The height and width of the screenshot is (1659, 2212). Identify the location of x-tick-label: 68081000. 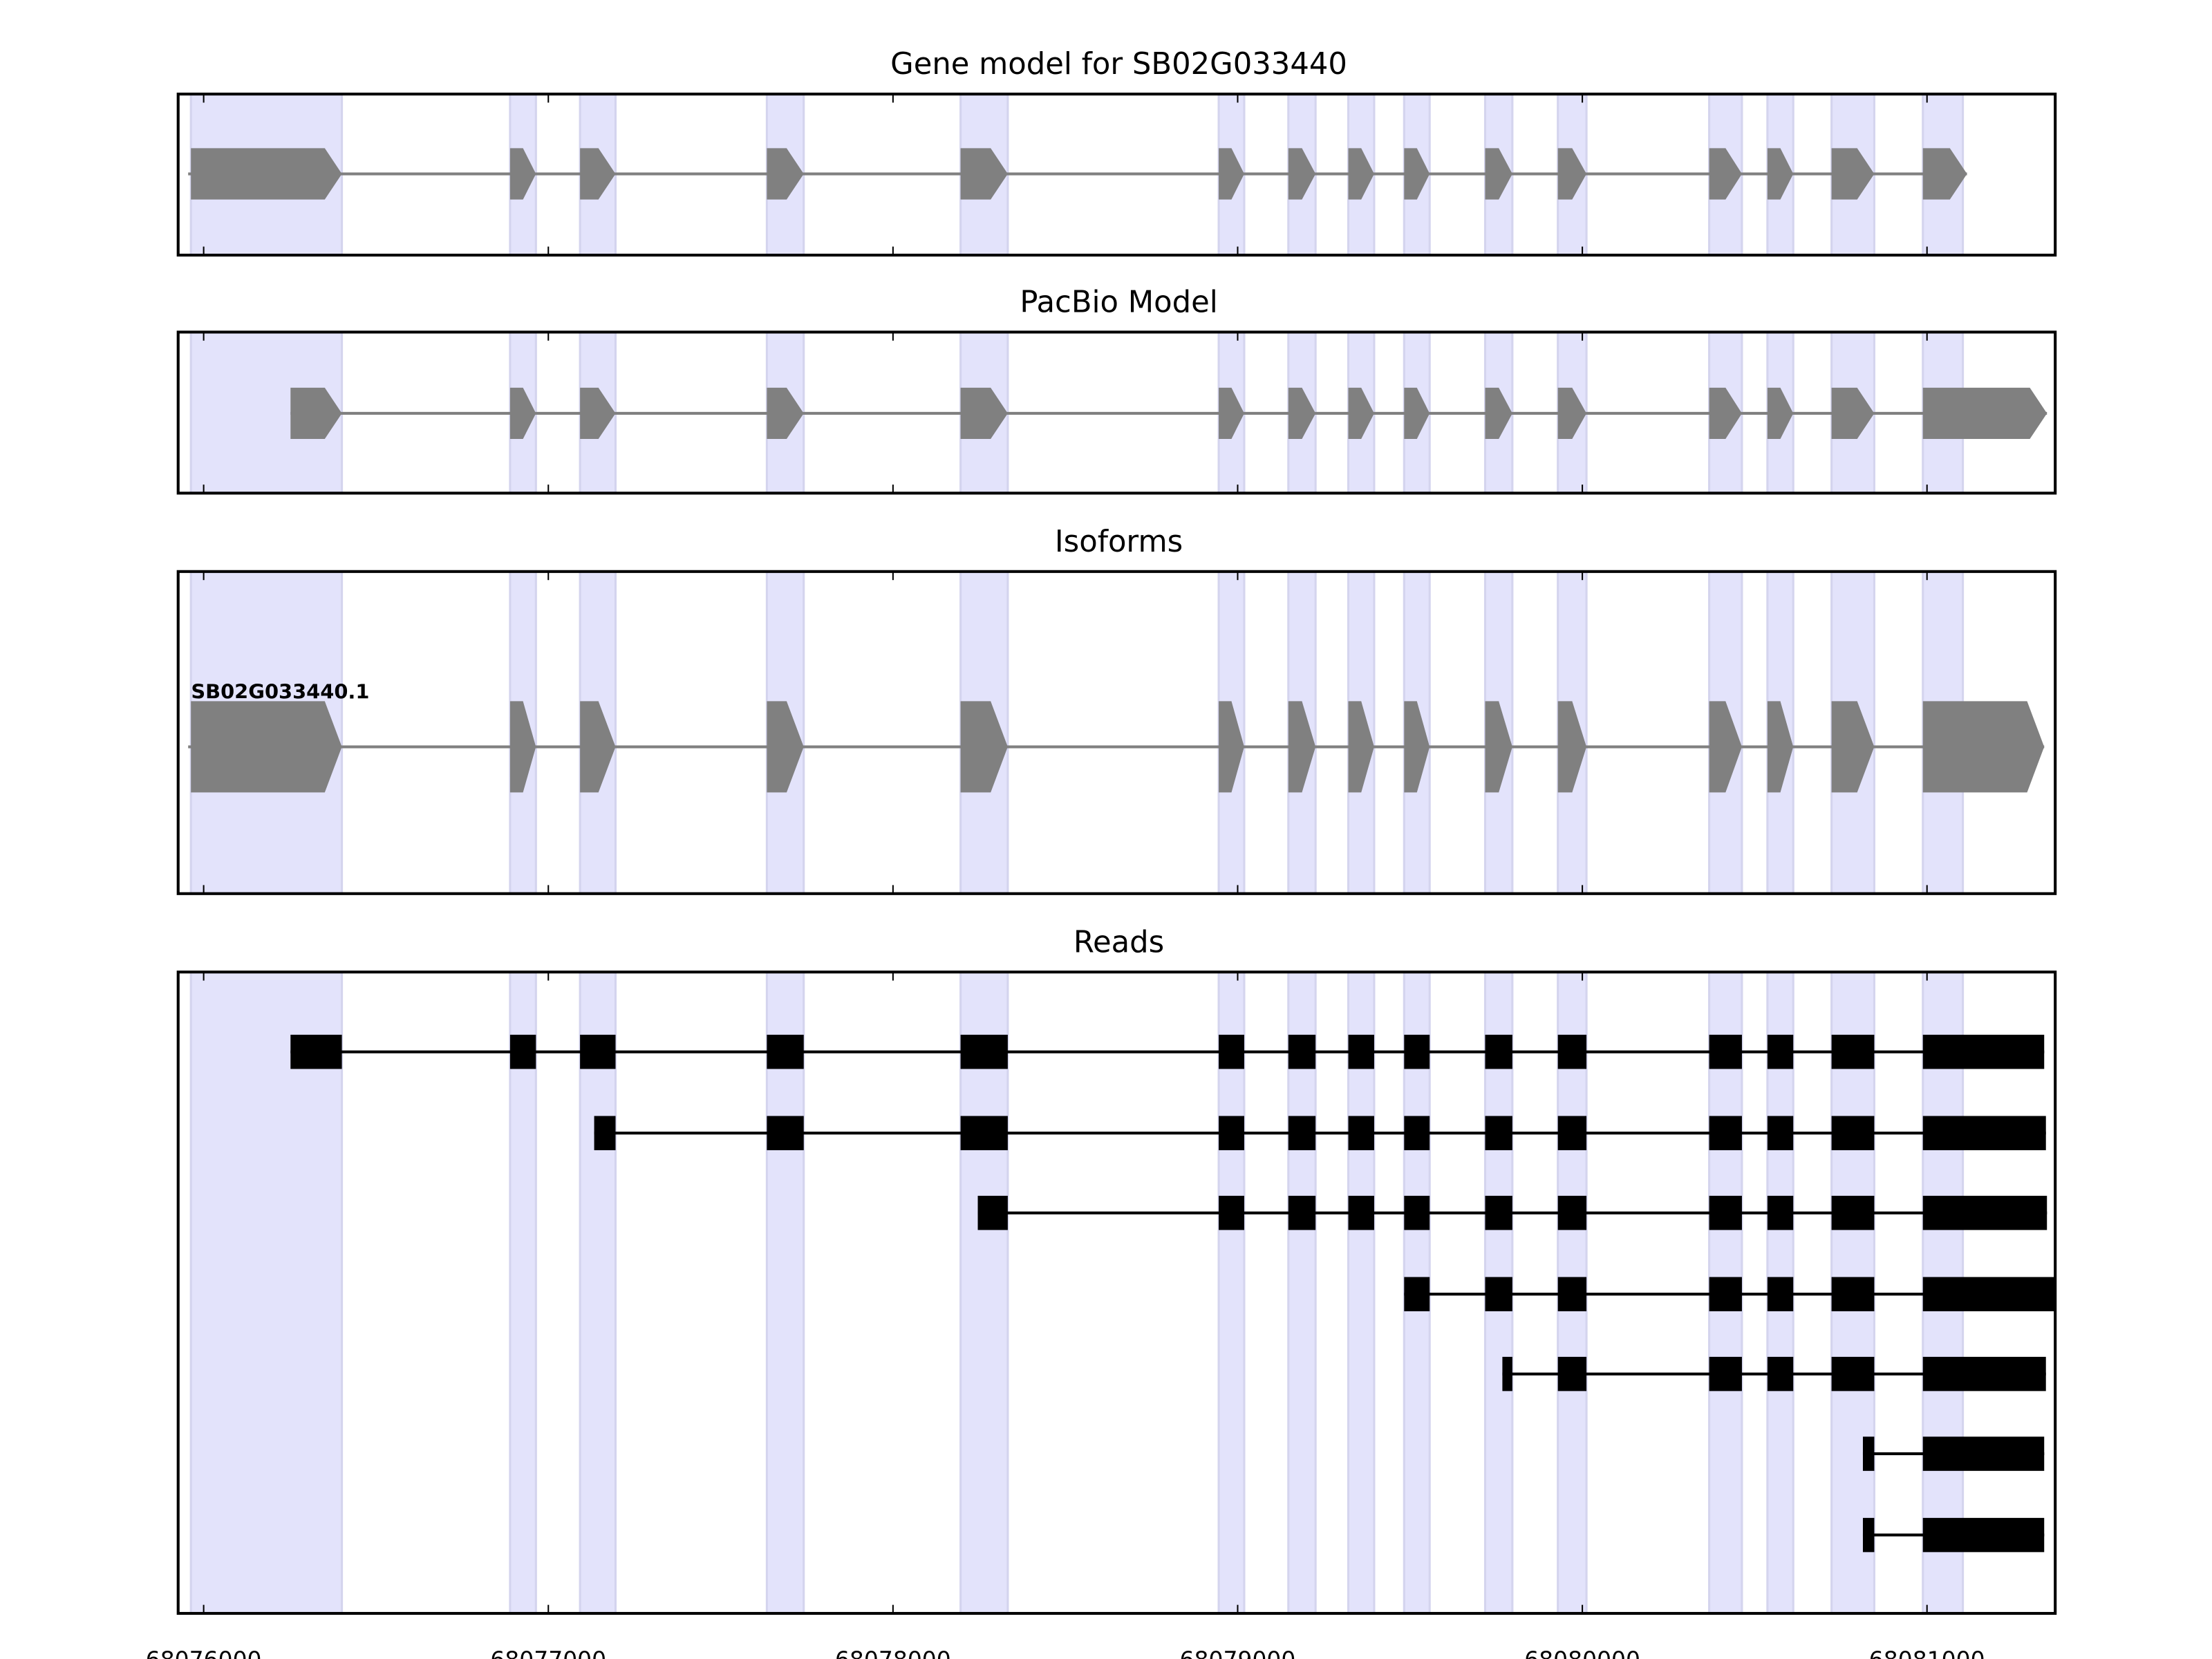
(1927, 1652).